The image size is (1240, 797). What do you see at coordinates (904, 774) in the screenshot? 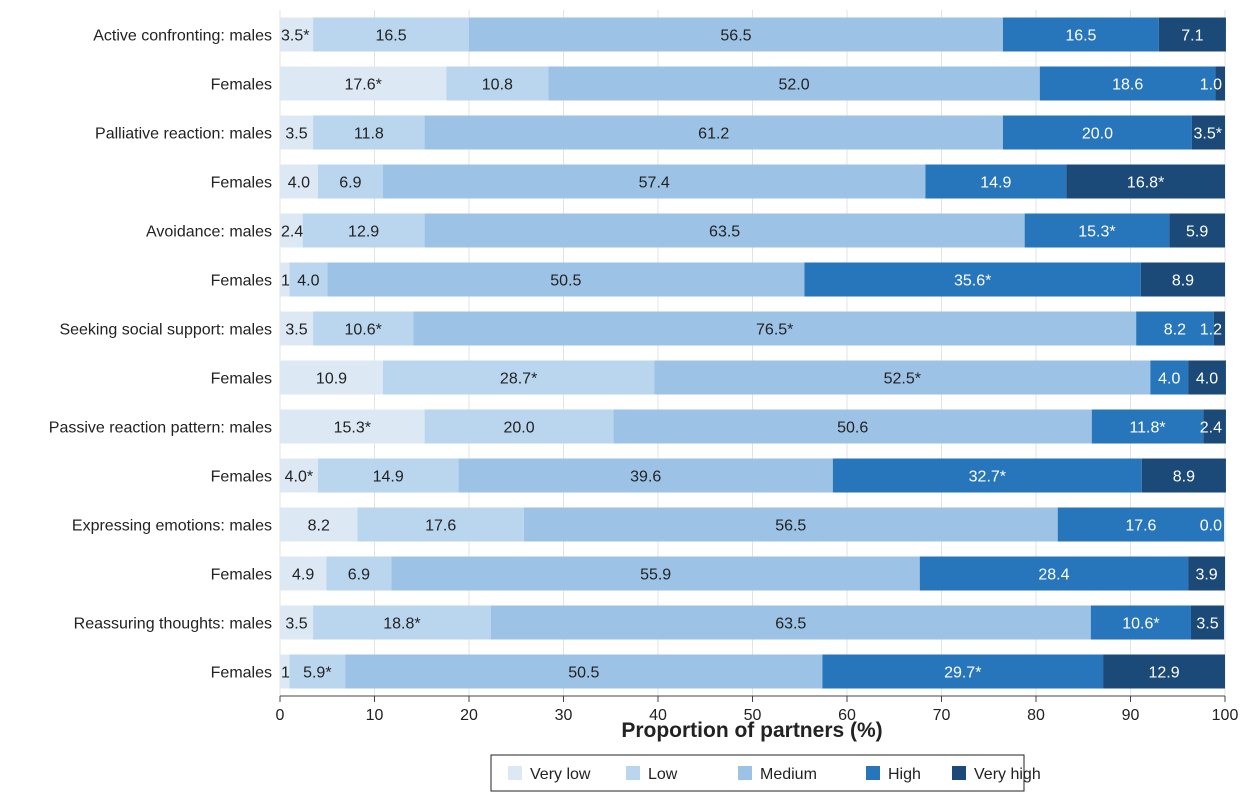
I see `legend-label-high: High` at bounding box center [904, 774].